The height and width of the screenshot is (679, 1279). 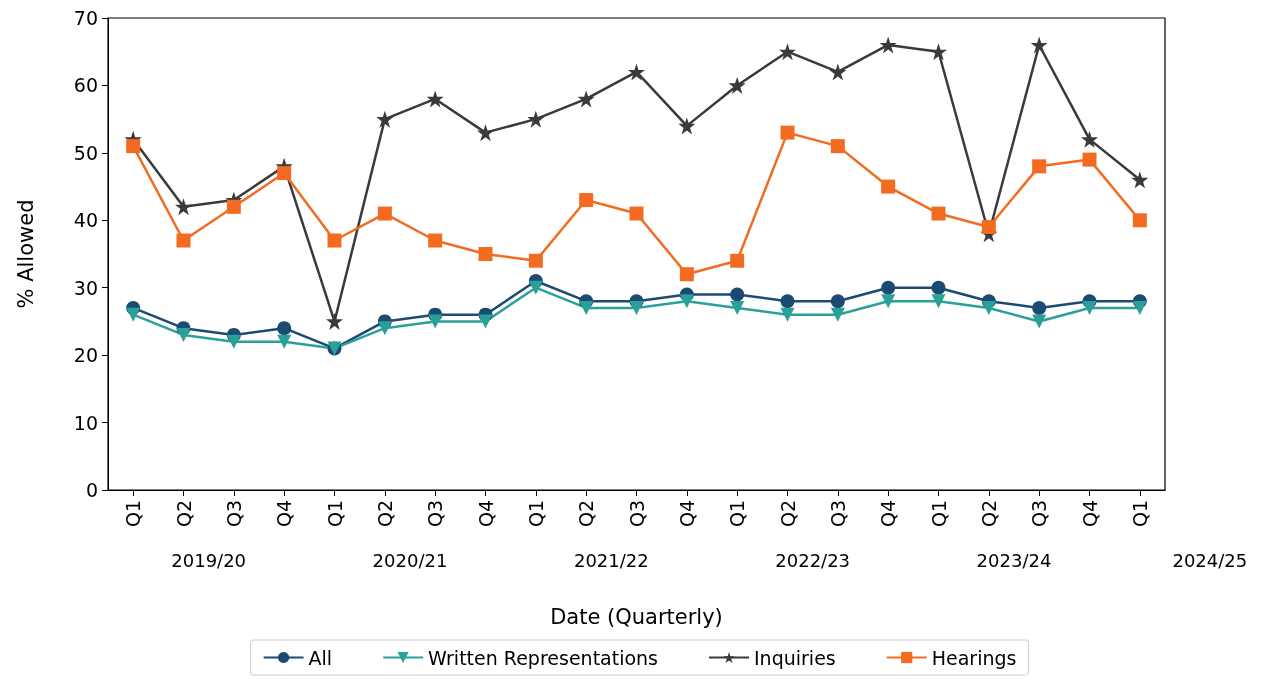 What do you see at coordinates (1014, 560) in the screenshot?
I see `text: 2023/24` at bounding box center [1014, 560].